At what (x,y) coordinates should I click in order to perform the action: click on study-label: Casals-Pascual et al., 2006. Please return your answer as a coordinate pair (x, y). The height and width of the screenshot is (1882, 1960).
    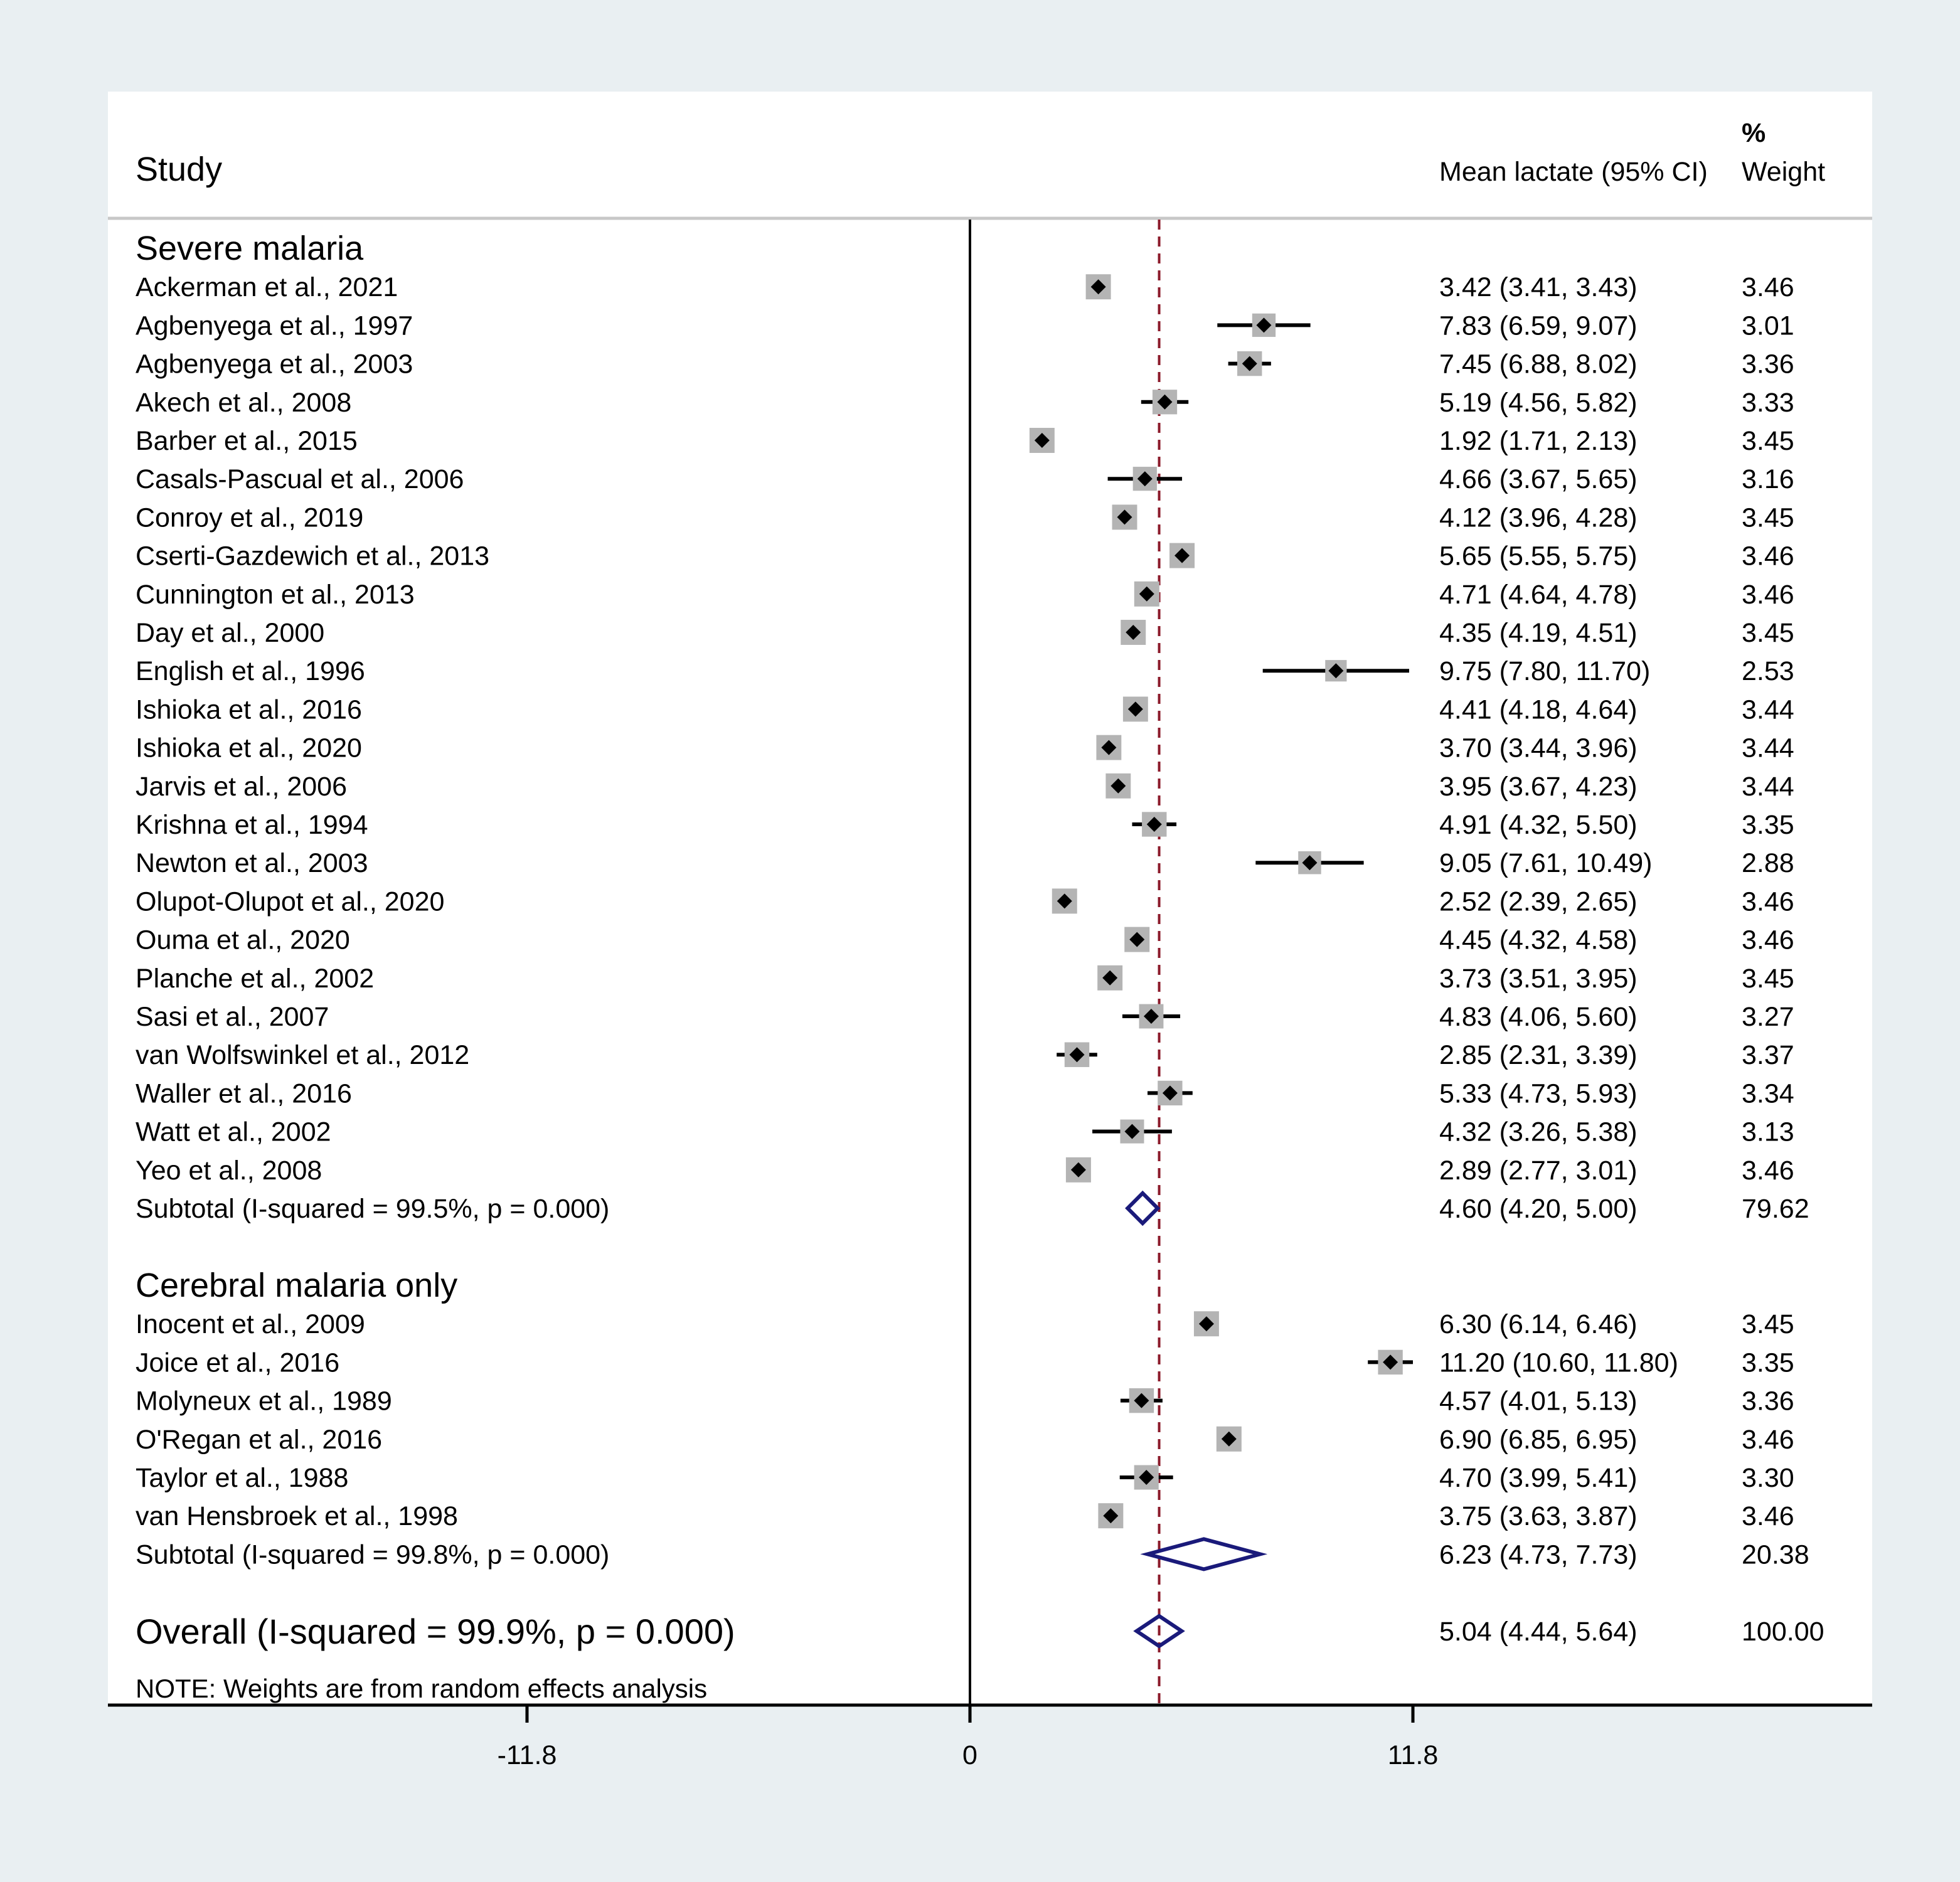
    Looking at the image, I should click on (300, 479).